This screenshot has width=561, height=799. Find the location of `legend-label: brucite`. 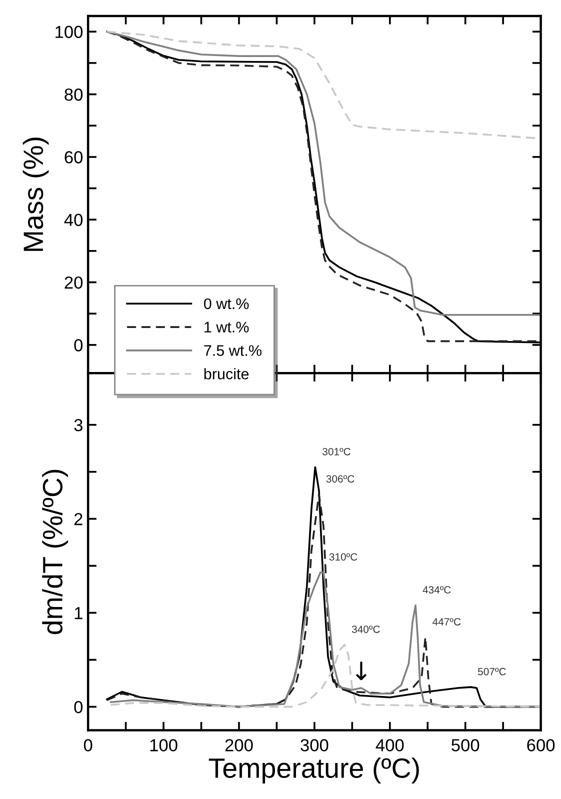

legend-label: brucite is located at coordinates (226, 374).